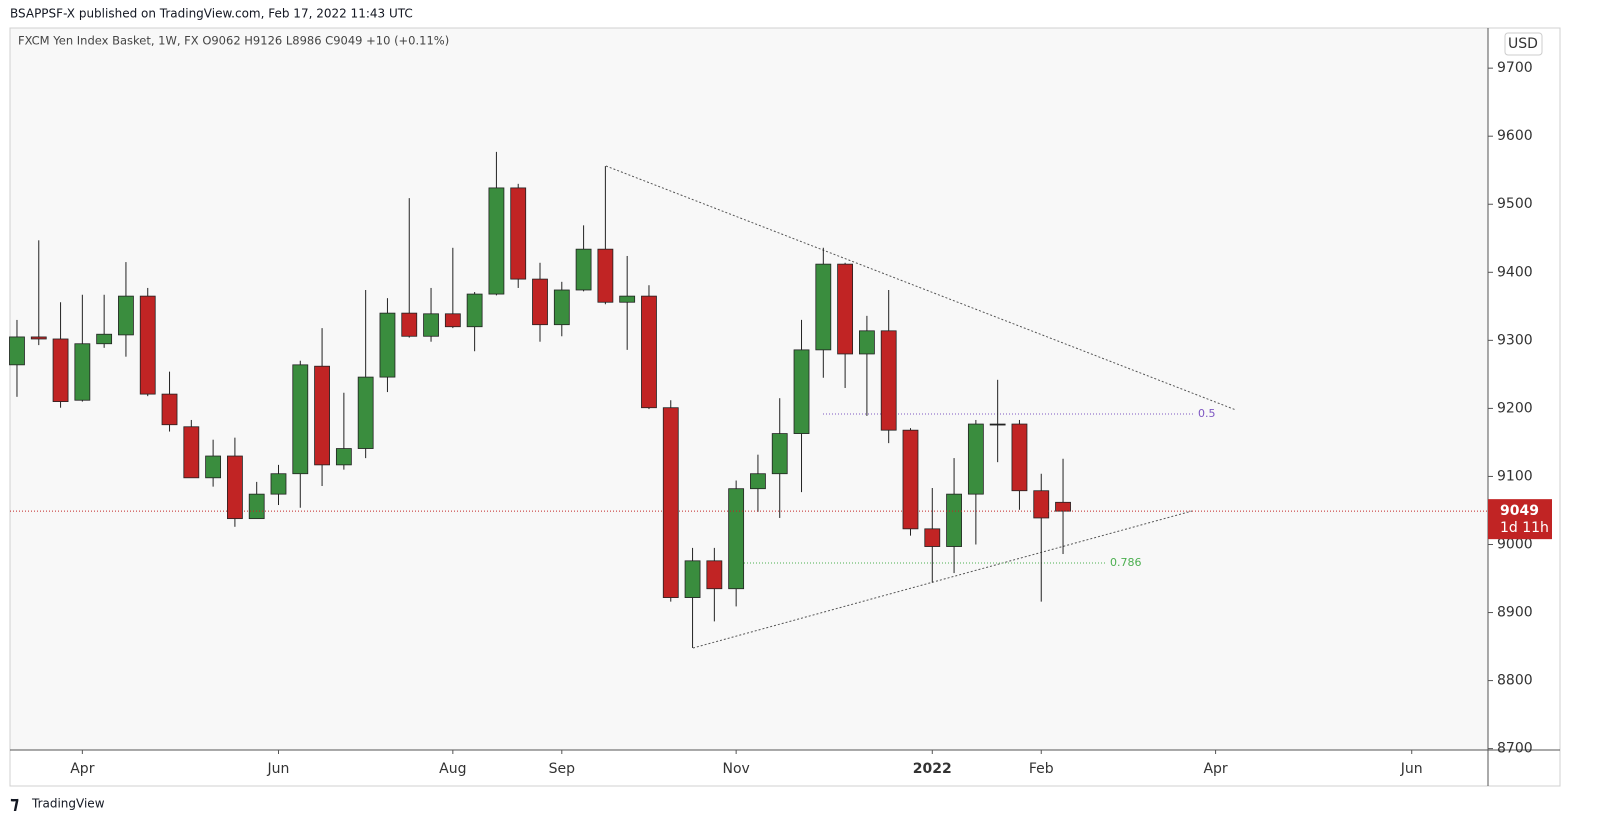 The height and width of the screenshot is (839, 1603). What do you see at coordinates (562, 769) in the screenshot?
I see `x-tick-label: Sep` at bounding box center [562, 769].